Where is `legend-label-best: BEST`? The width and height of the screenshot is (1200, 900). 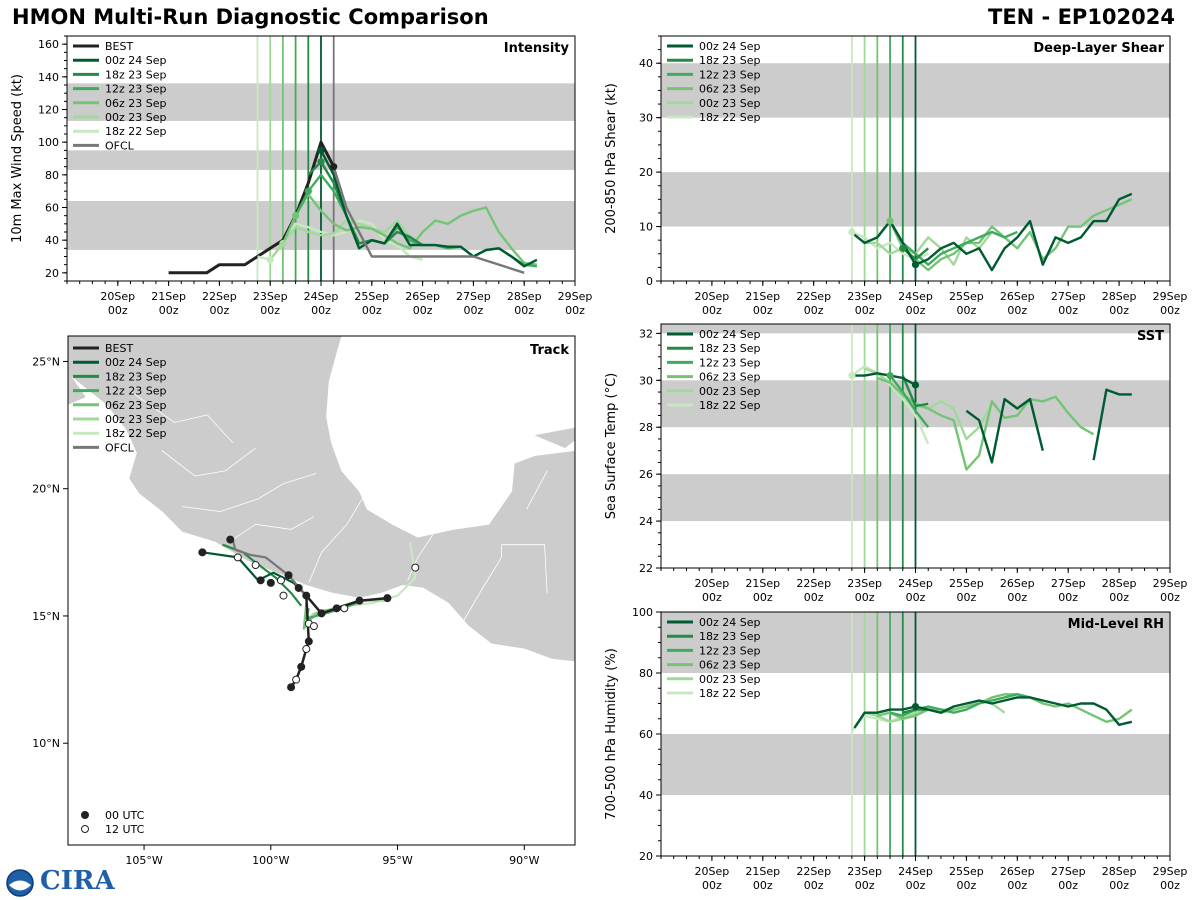 legend-label-best: BEST is located at coordinates (119, 348).